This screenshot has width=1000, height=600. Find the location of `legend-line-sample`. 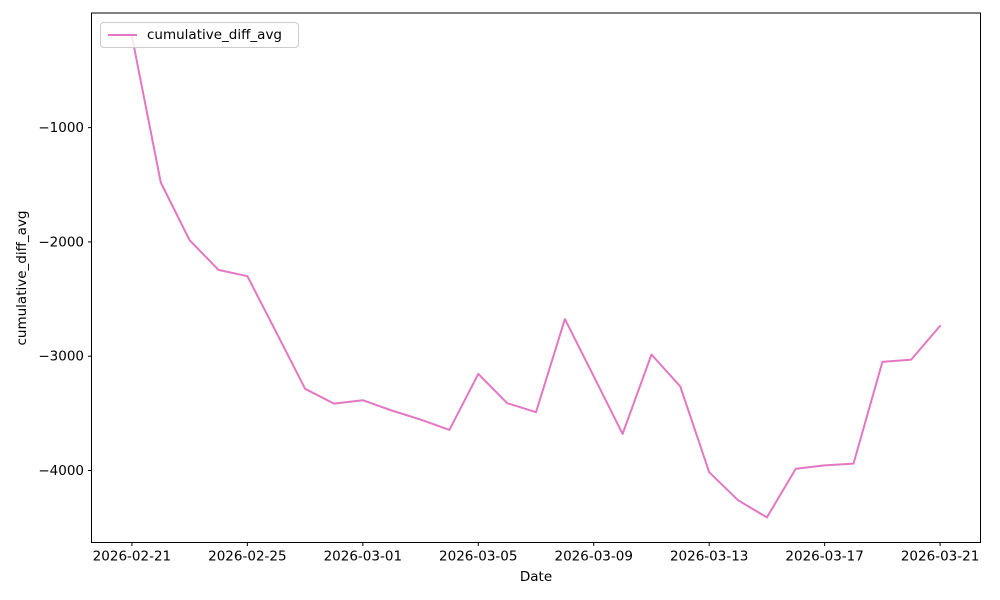

legend-line-sample is located at coordinates (122, 35).